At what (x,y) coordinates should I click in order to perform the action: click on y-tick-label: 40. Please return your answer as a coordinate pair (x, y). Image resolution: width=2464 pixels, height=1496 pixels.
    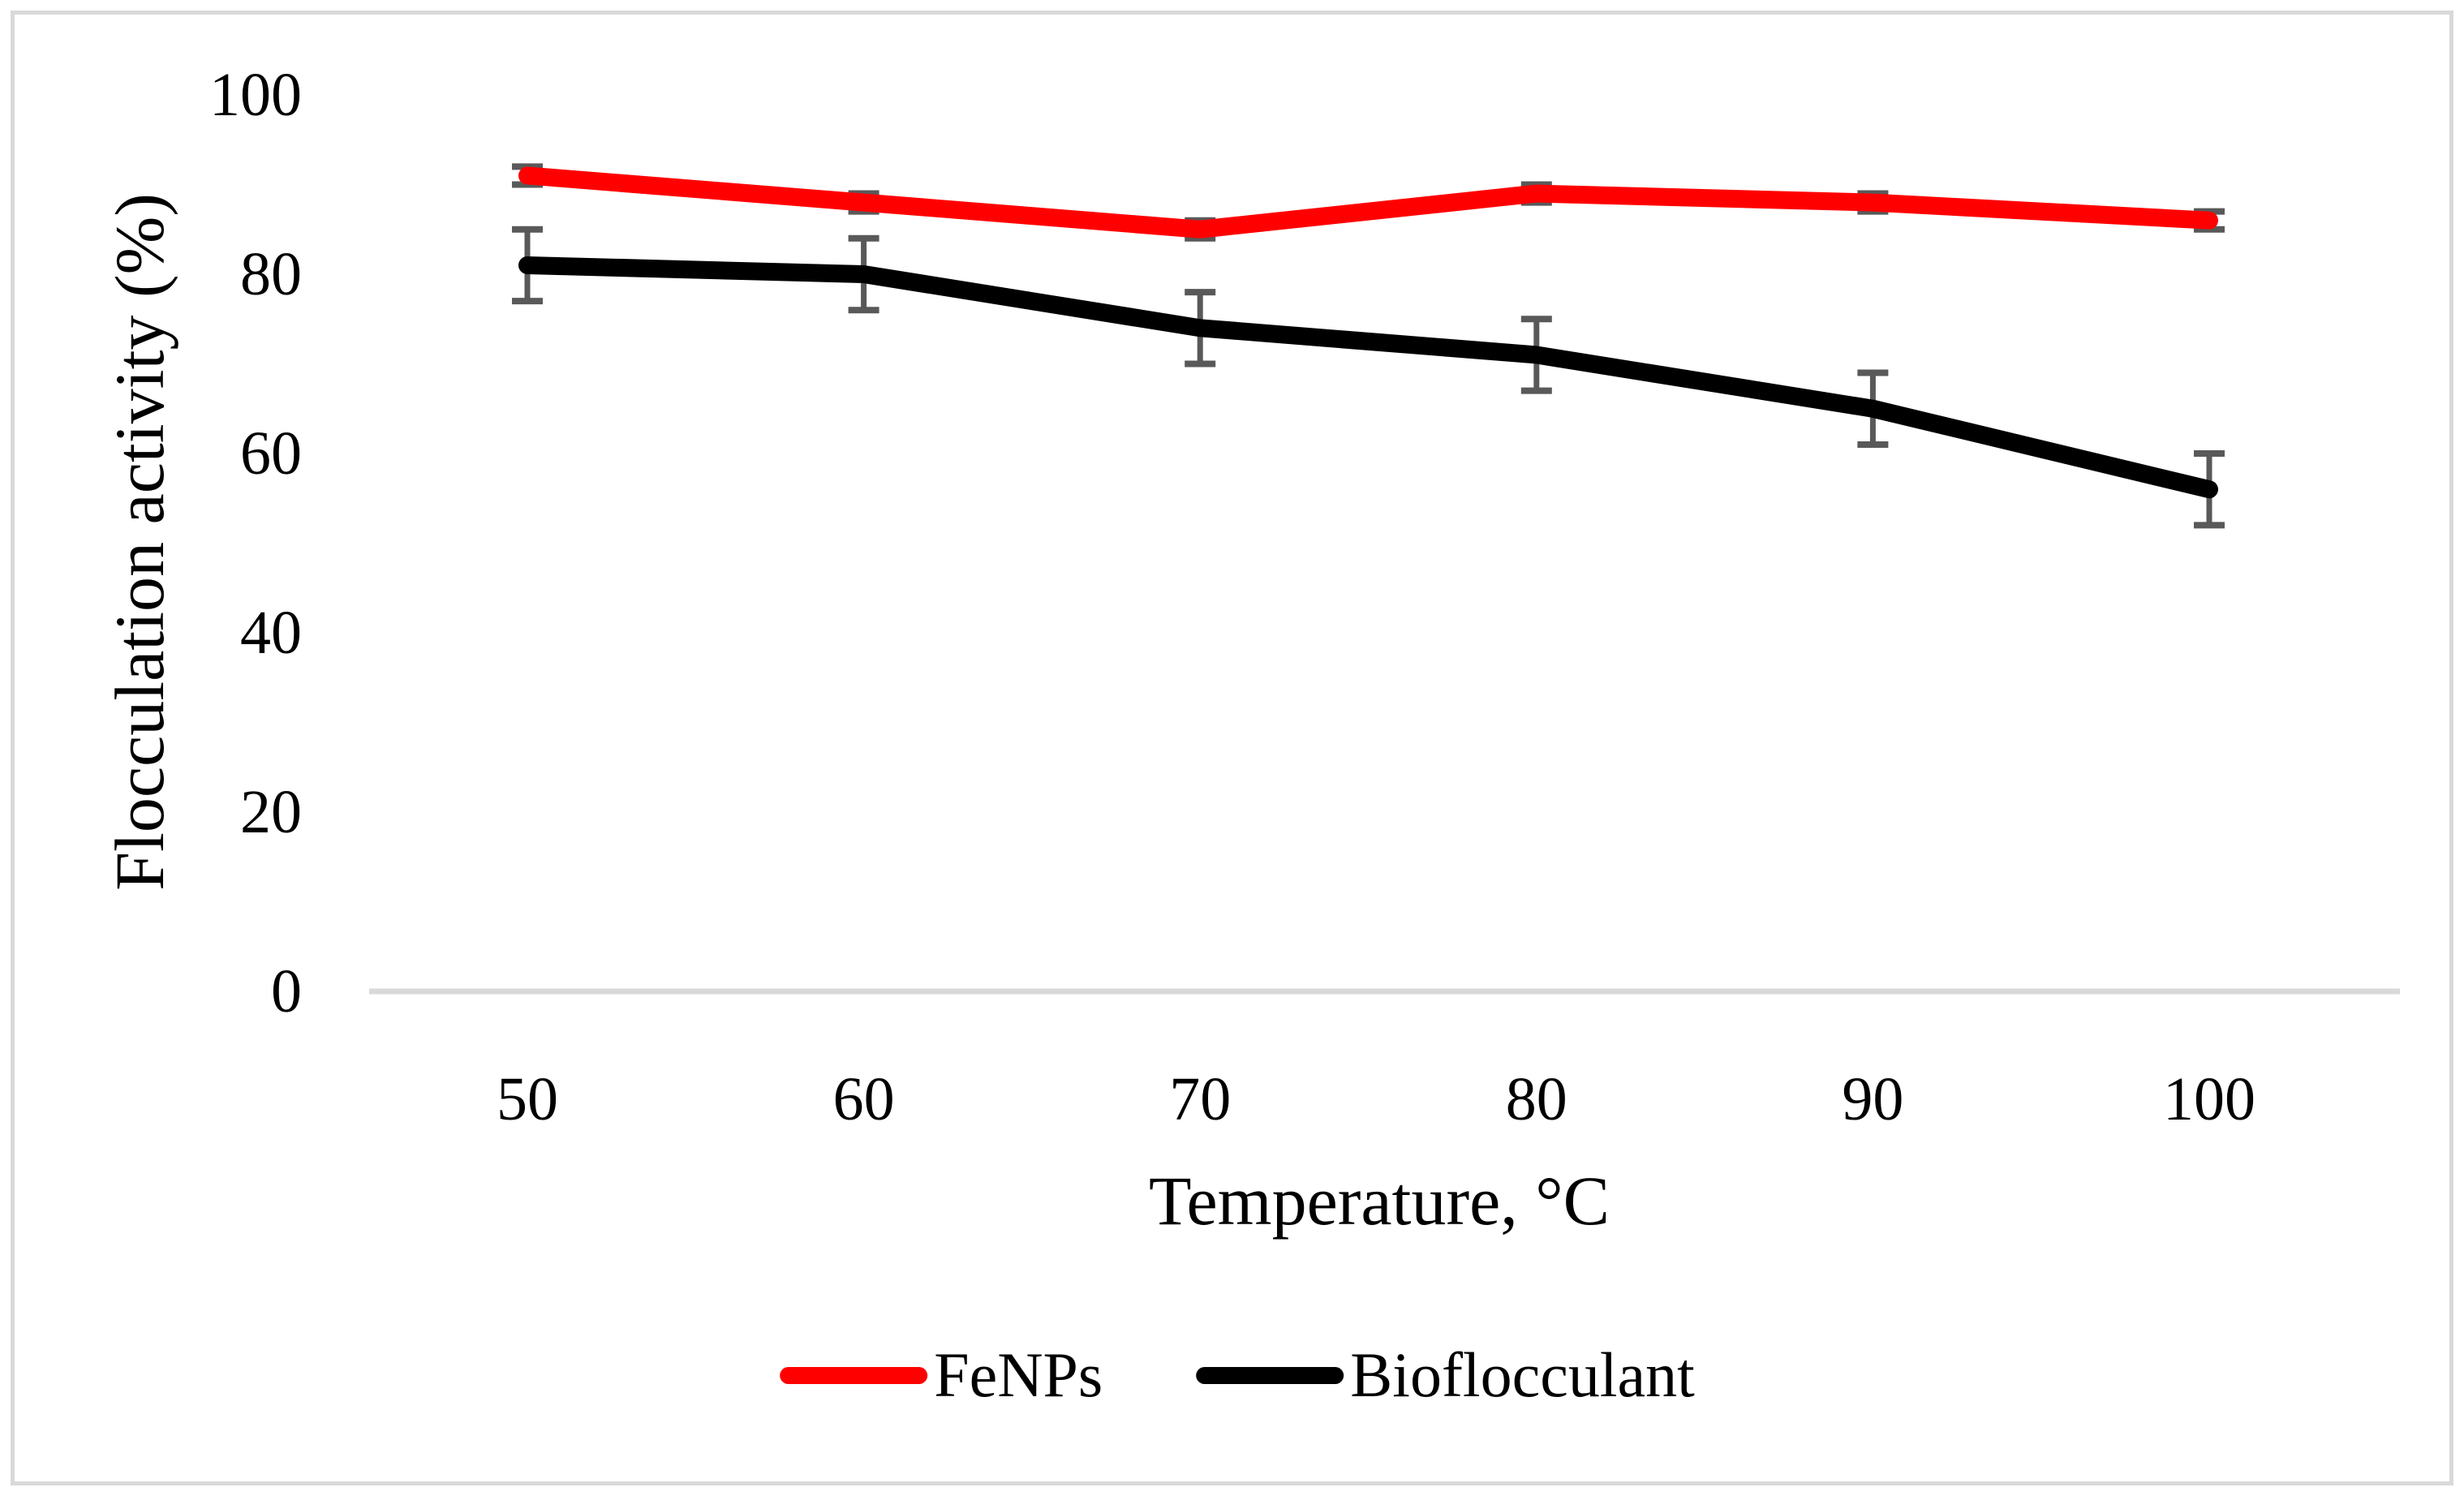
    Looking at the image, I should click on (271, 633).